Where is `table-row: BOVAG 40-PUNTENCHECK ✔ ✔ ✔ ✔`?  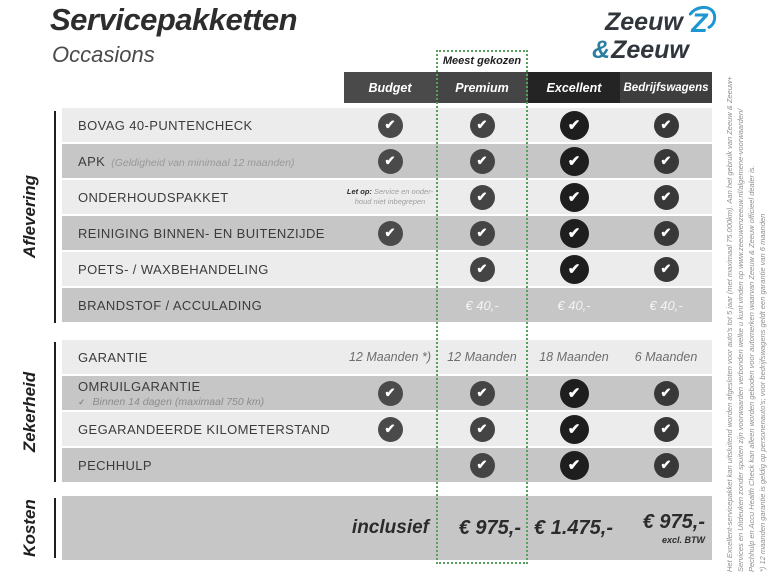 table-row: BOVAG 40-PUNTENCHECK ✔ ✔ ✔ ✔ is located at coordinates (387, 126).